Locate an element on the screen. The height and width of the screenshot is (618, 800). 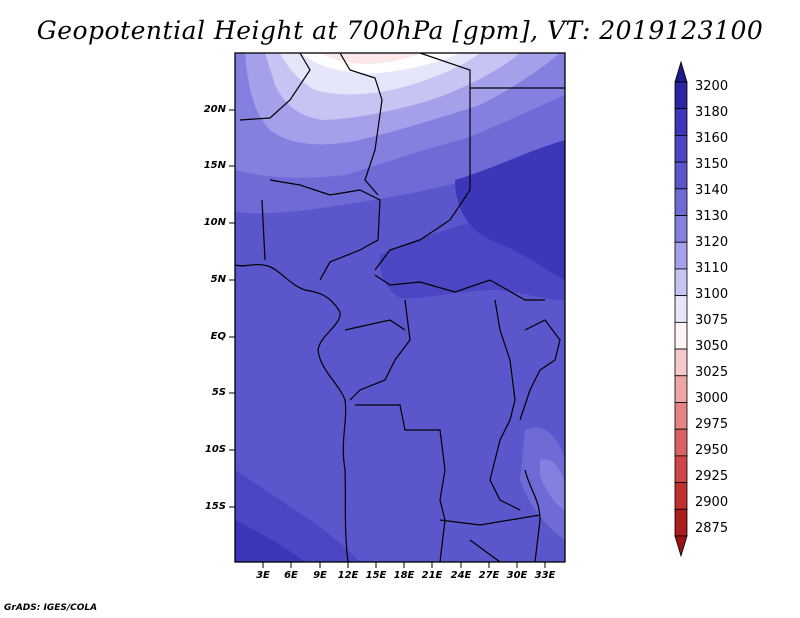
colorbar-label: 3180 is located at coordinates (712, 112).